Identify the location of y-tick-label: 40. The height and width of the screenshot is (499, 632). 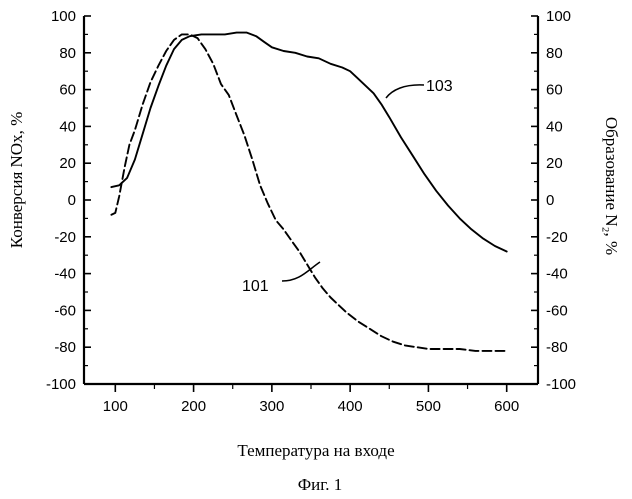
(67, 126).